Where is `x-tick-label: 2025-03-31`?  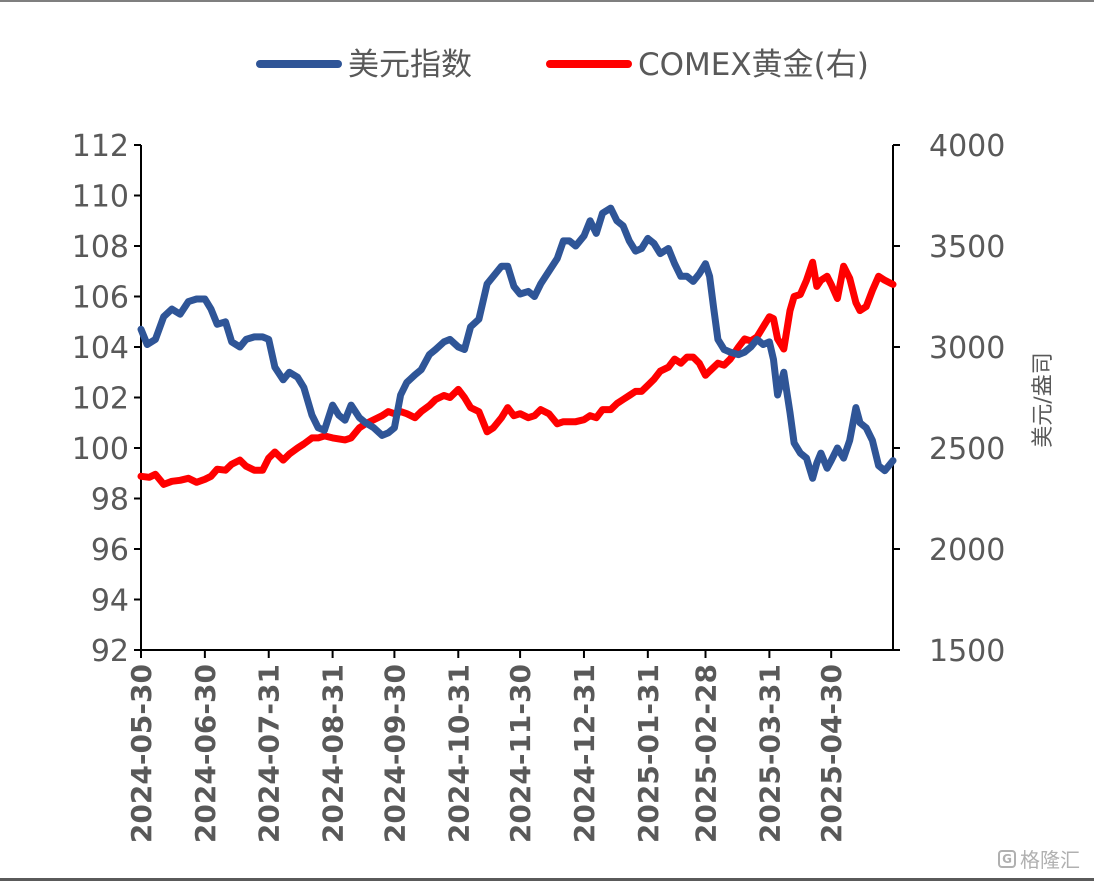 x-tick-label: 2025-03-31 is located at coordinates (769, 753).